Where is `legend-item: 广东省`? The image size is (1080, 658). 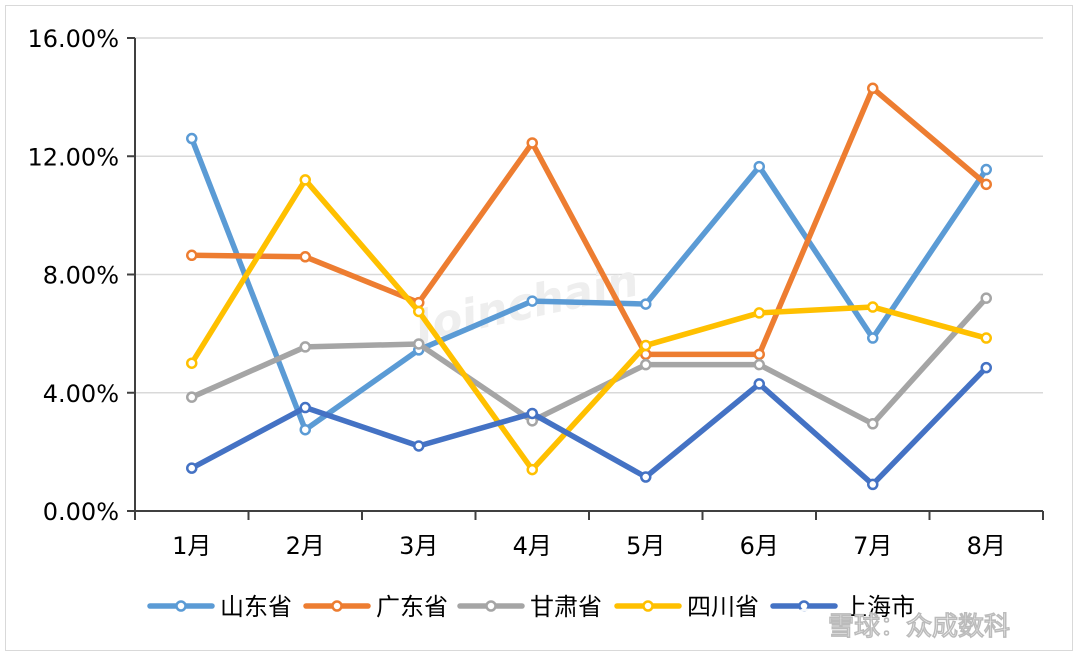 legend-item: 广东省 is located at coordinates (375, 607).